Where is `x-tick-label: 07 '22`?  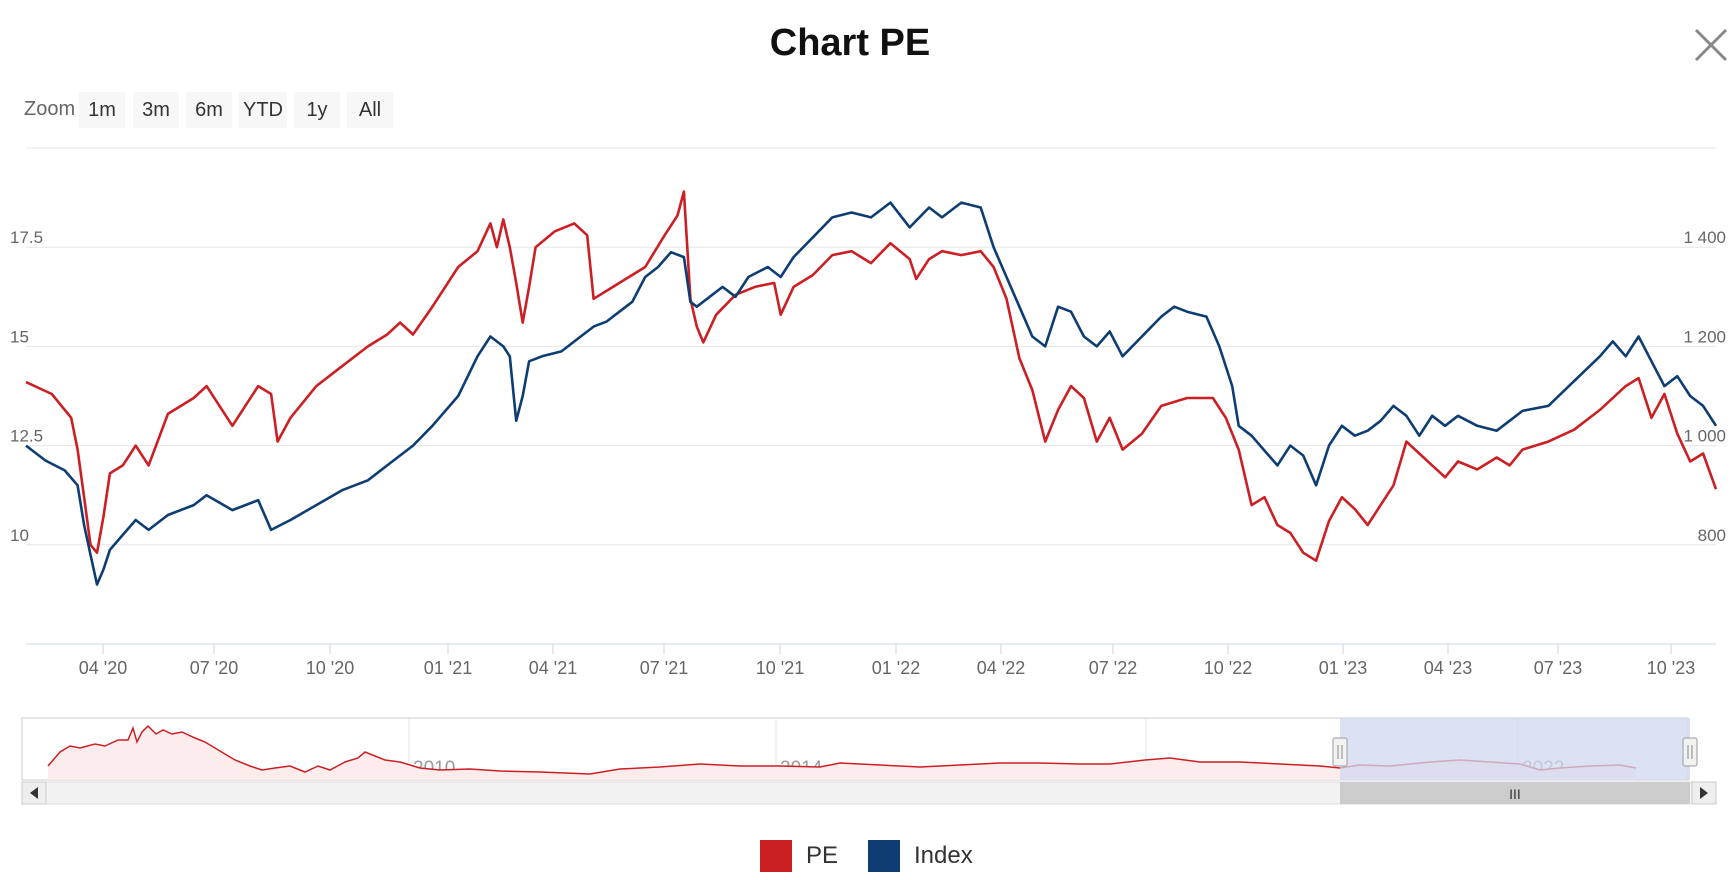 x-tick-label: 07 '22 is located at coordinates (1113, 668).